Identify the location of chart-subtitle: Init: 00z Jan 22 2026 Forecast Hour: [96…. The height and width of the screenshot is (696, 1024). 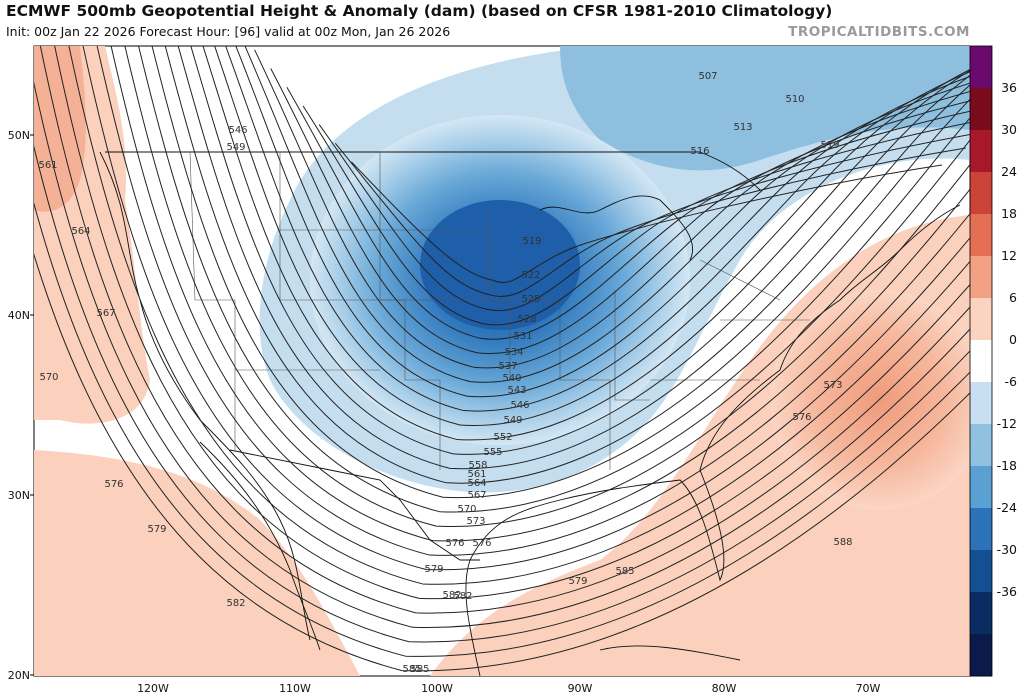
(228, 31).